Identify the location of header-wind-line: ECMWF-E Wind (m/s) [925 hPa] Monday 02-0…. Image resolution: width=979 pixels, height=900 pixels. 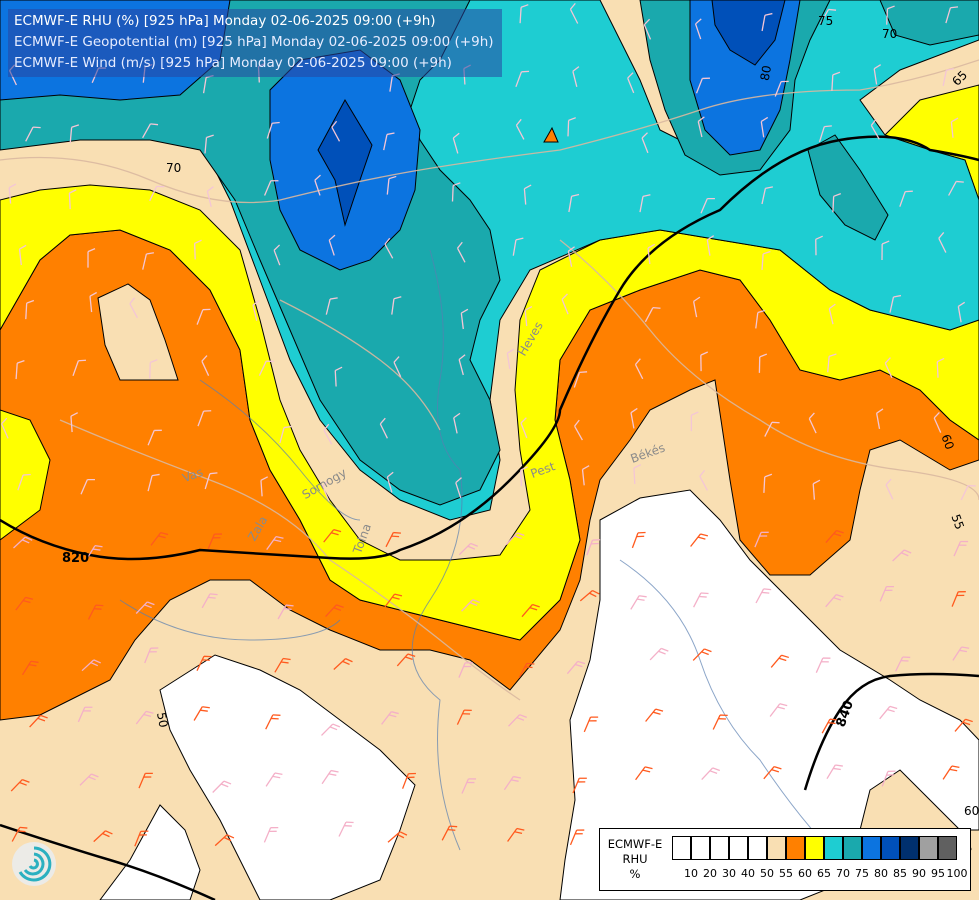
(233, 63).